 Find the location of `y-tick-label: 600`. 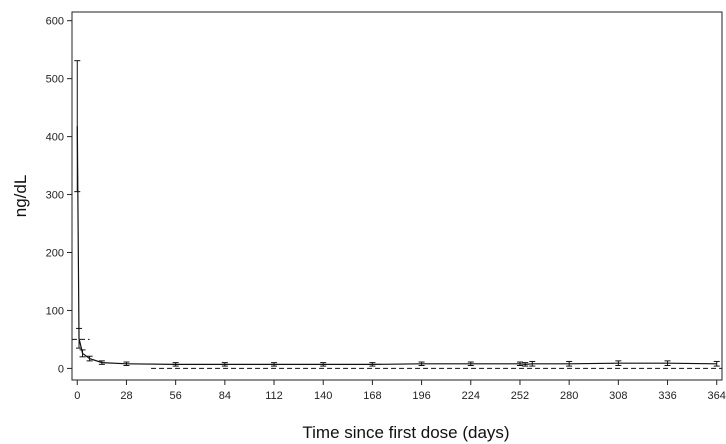

y-tick-label: 600 is located at coordinates (55, 22).